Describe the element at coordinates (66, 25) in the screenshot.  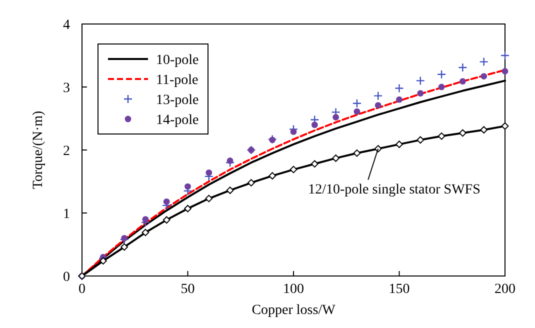
I see `y-tick-label: 4` at that location.